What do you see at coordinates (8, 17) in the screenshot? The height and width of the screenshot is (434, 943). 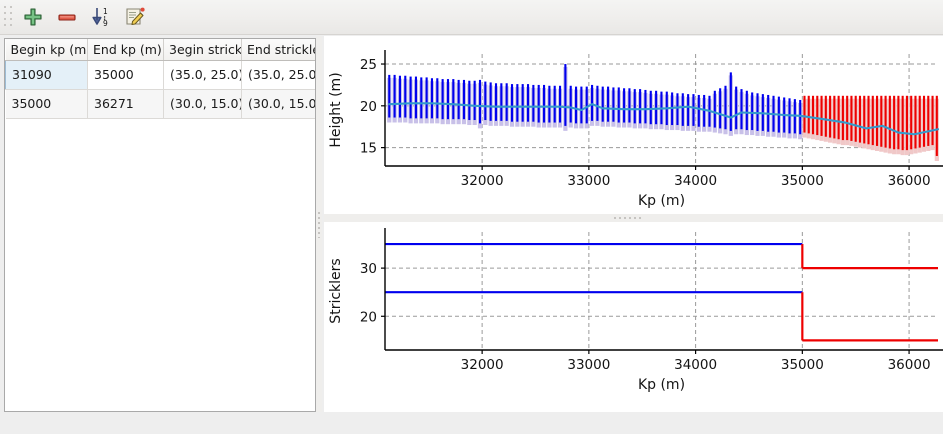 I see `toolbar-drag-handle` at bounding box center [8, 17].